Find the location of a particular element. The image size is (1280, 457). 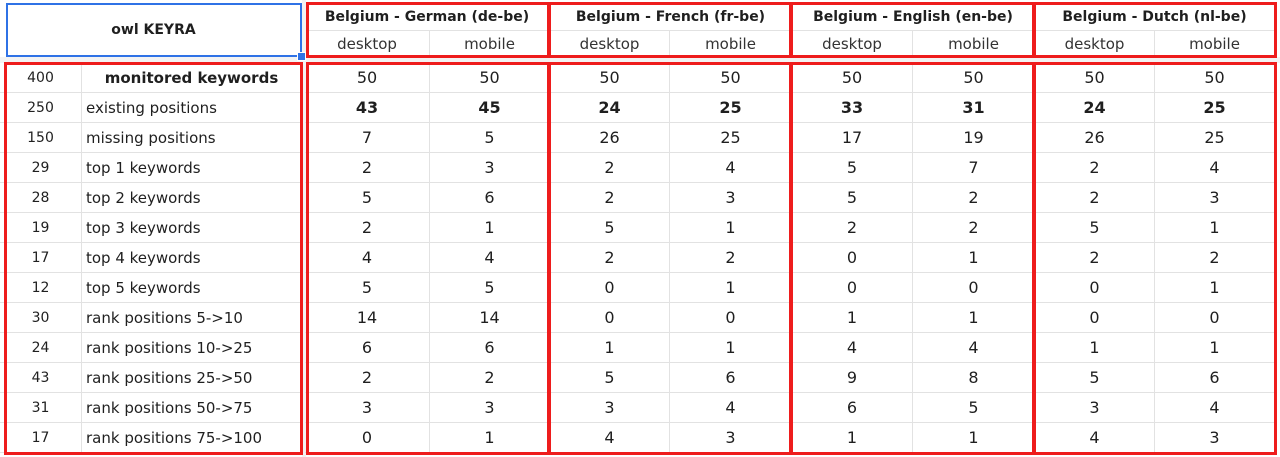

row-label: missing positions is located at coordinates (192, 138).